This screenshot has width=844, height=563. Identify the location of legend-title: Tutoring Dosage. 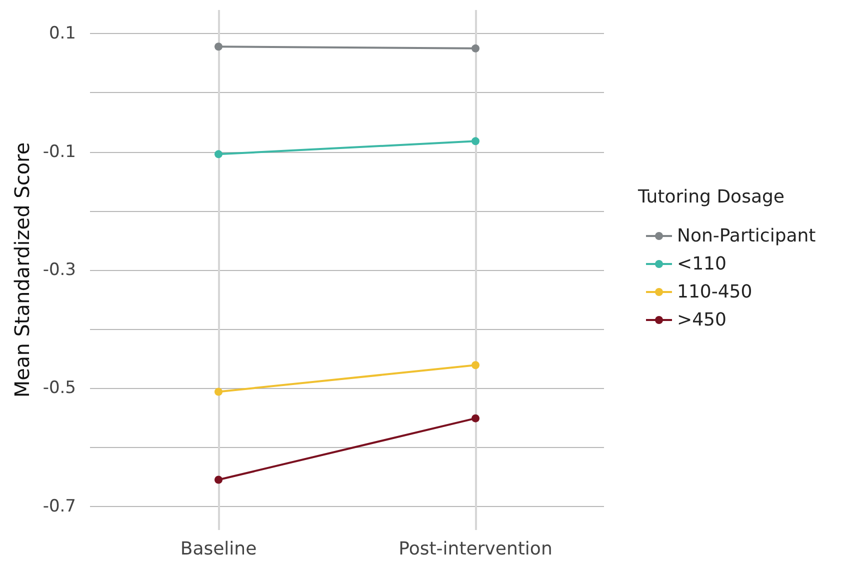
(710, 197).